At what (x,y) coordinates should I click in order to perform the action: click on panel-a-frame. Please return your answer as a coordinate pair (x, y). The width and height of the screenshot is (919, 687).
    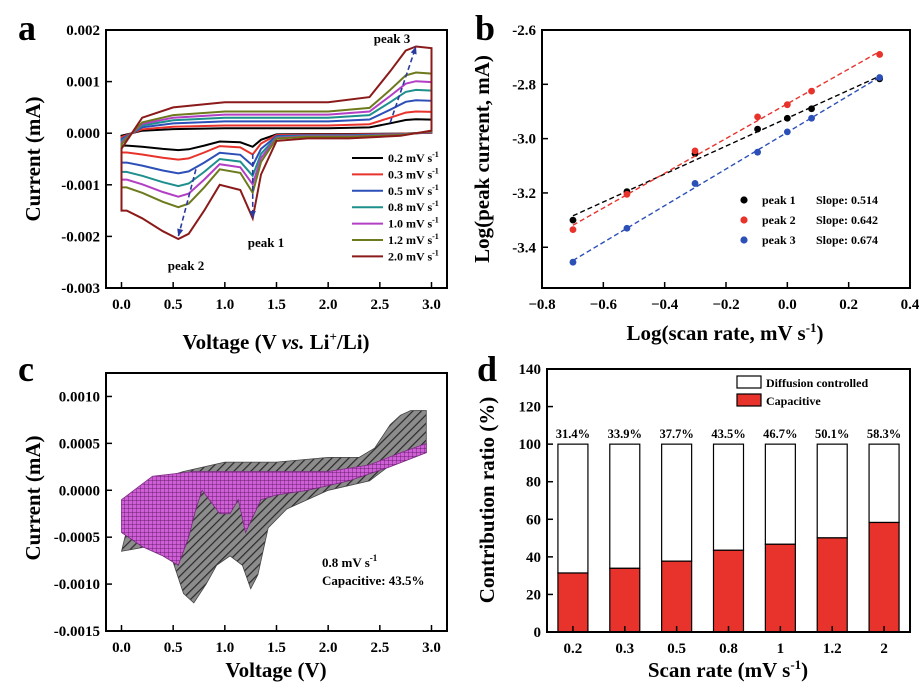
    Looking at the image, I should click on (276, 159).